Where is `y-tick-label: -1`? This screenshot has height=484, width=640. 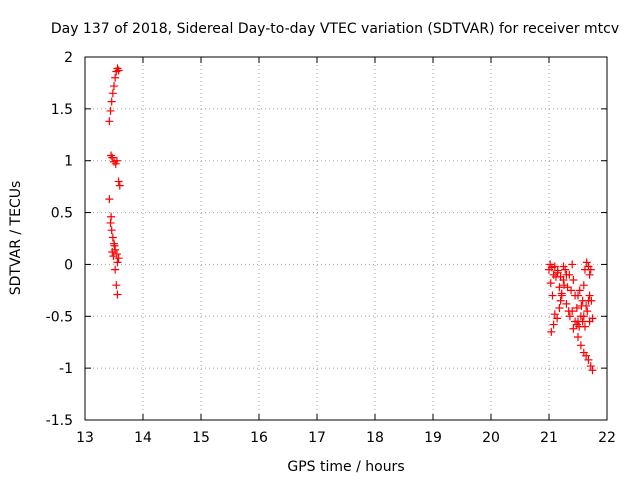
y-tick-label: -1 is located at coordinates (66, 369).